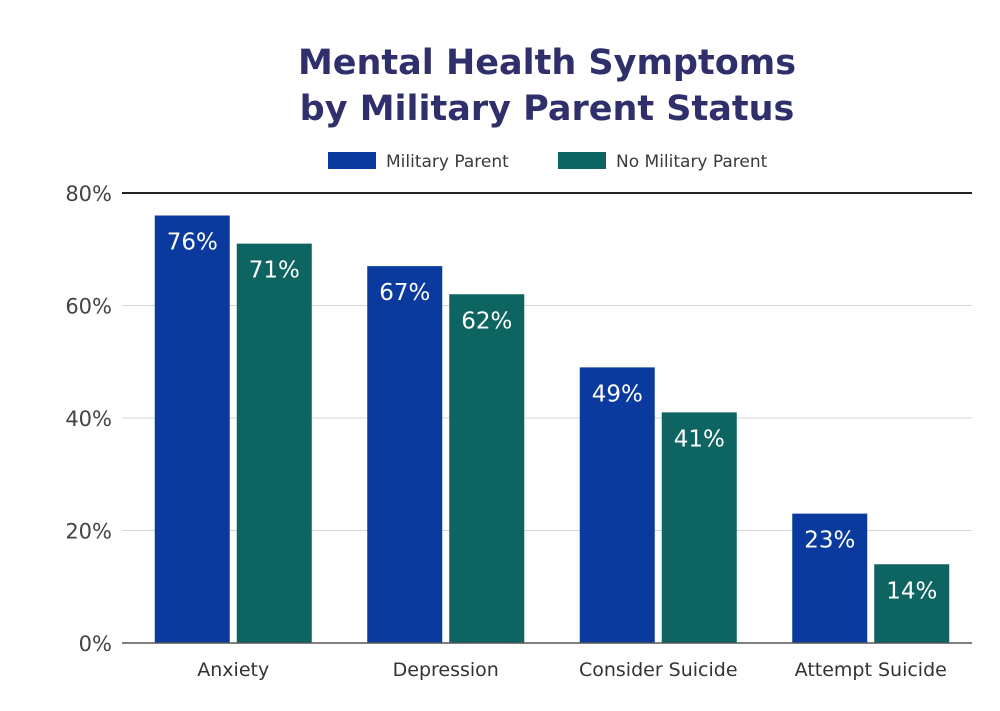  Describe the element at coordinates (617, 394) in the screenshot. I see `data-label-consider-suicide-military-parent: 49%` at that location.